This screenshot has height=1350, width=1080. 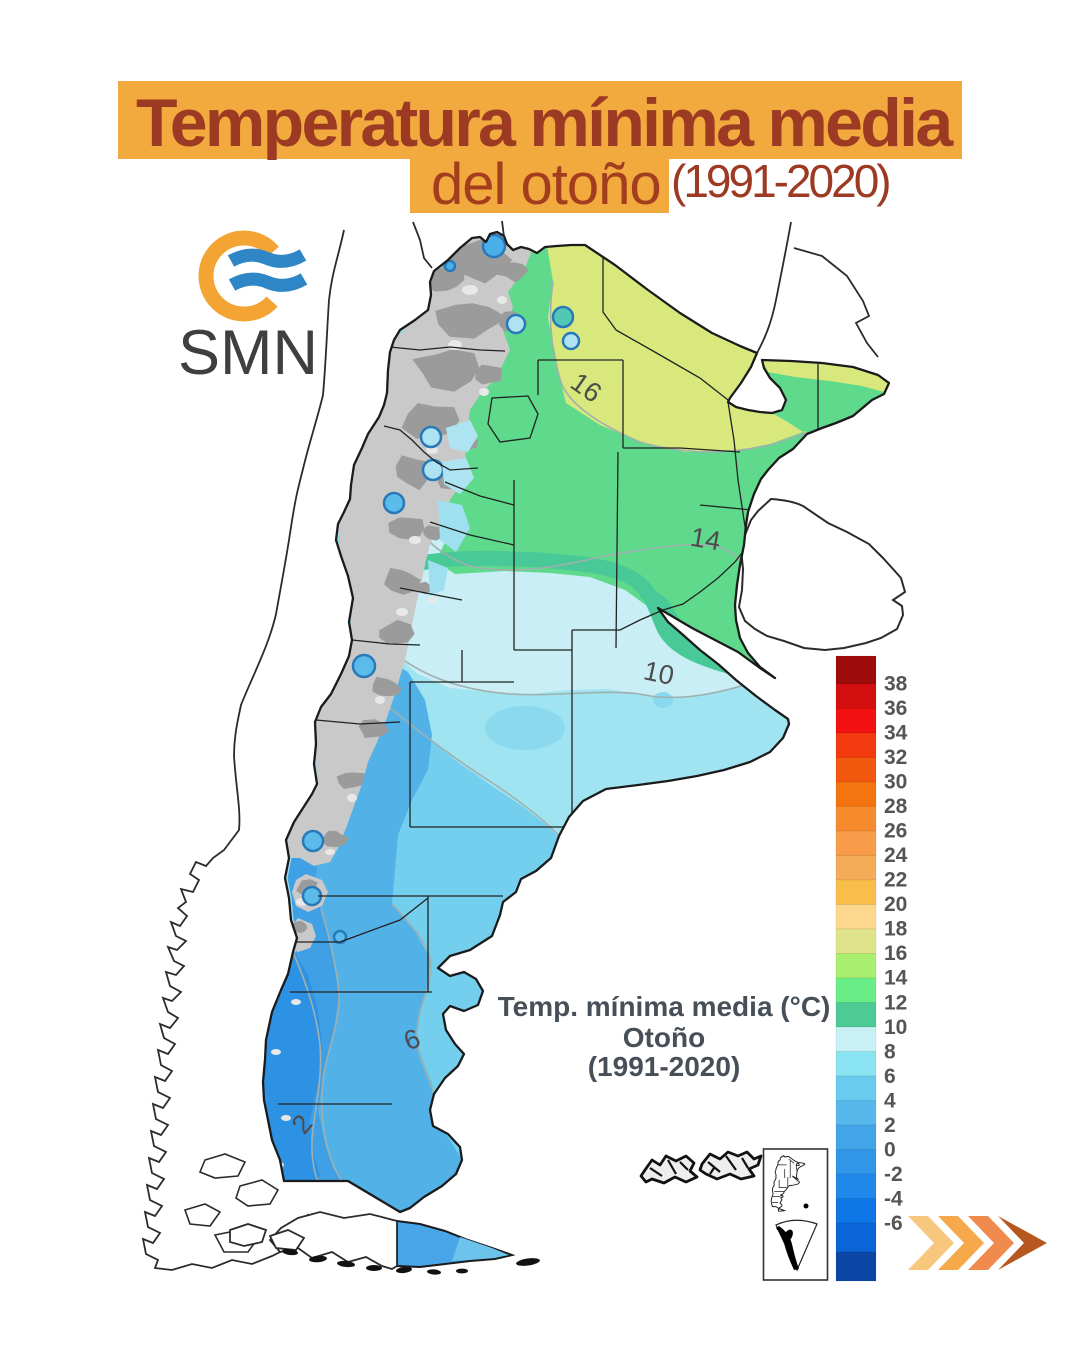 I want to click on svg-text: 28, so click(x=896, y=806).